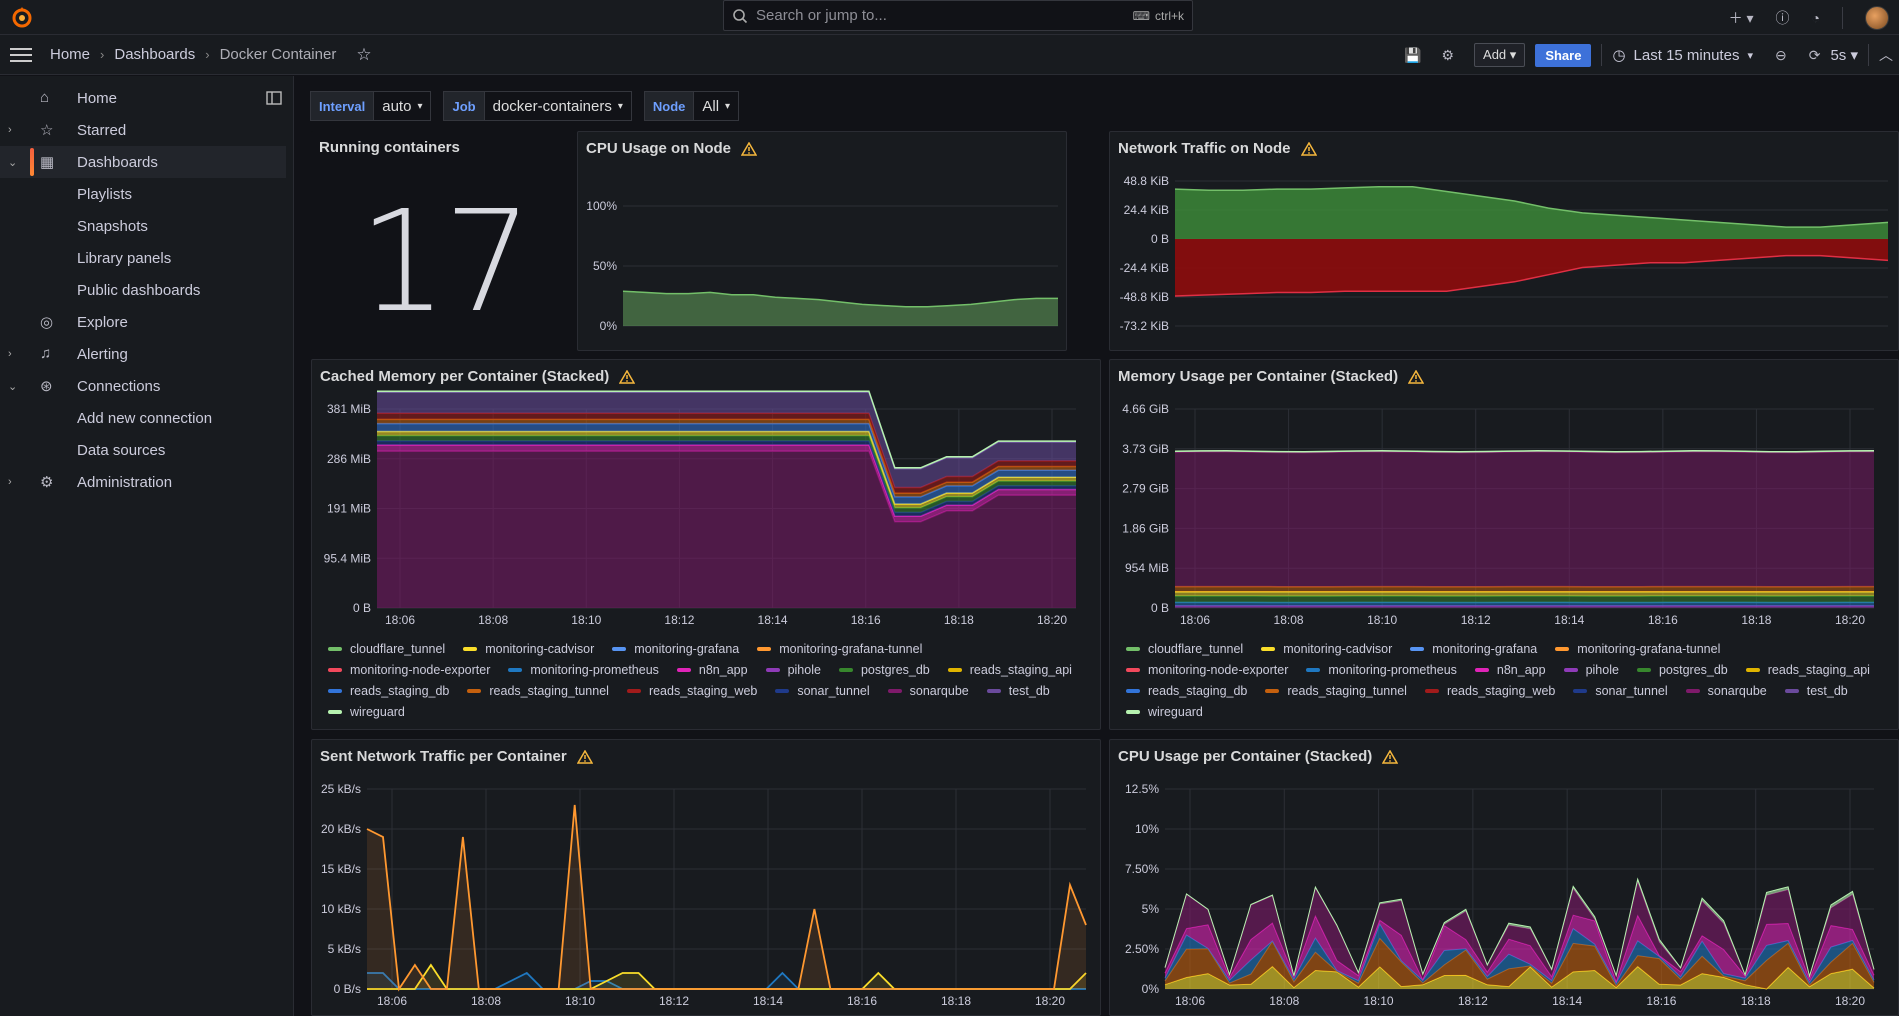 This screenshot has width=1899, height=1016. What do you see at coordinates (143, 322) in the screenshot?
I see `sidebar-item-explore: ◎ Explore` at bounding box center [143, 322].